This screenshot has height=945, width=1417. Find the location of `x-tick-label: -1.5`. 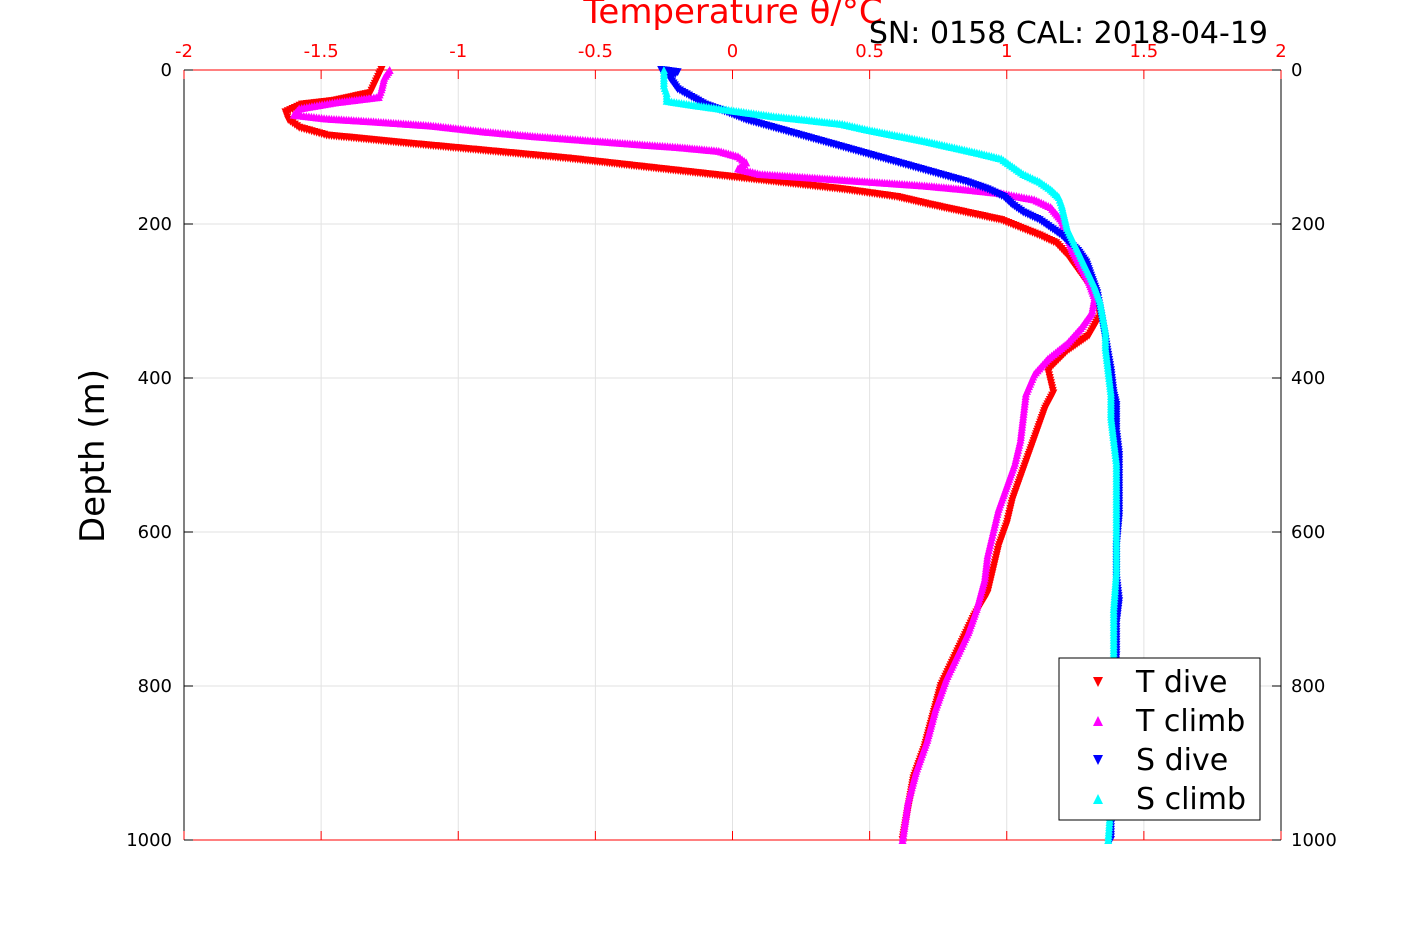

x-tick-label: -1.5 is located at coordinates (321, 51).